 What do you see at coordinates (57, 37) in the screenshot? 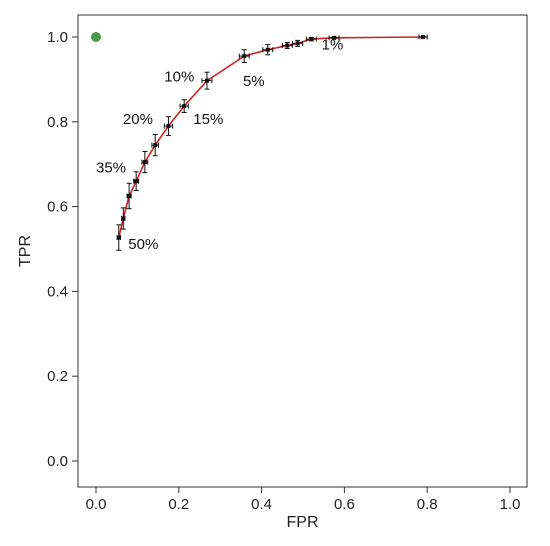
I see `y-tick-label: 1.0` at bounding box center [57, 37].